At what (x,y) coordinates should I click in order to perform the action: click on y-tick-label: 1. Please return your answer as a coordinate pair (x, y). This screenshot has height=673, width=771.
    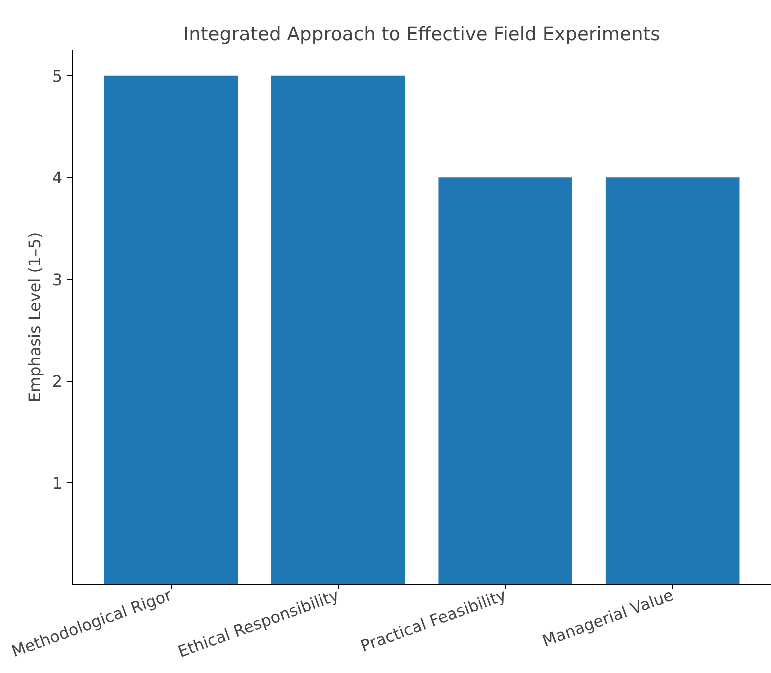
    Looking at the image, I should click on (57, 483).